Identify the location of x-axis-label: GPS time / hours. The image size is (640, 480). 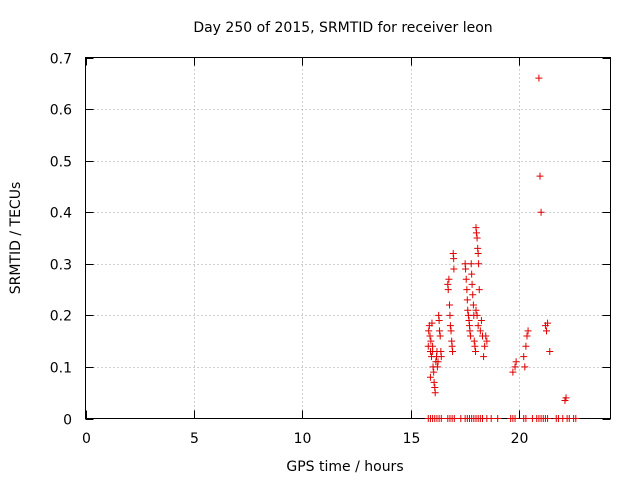
(344, 467).